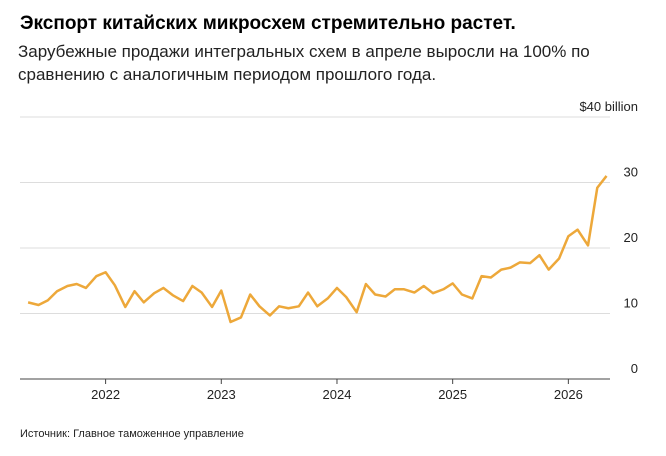 This screenshot has width=666, height=456. What do you see at coordinates (337, 394) in the screenshot?
I see `x-tick-label: 2024` at bounding box center [337, 394].